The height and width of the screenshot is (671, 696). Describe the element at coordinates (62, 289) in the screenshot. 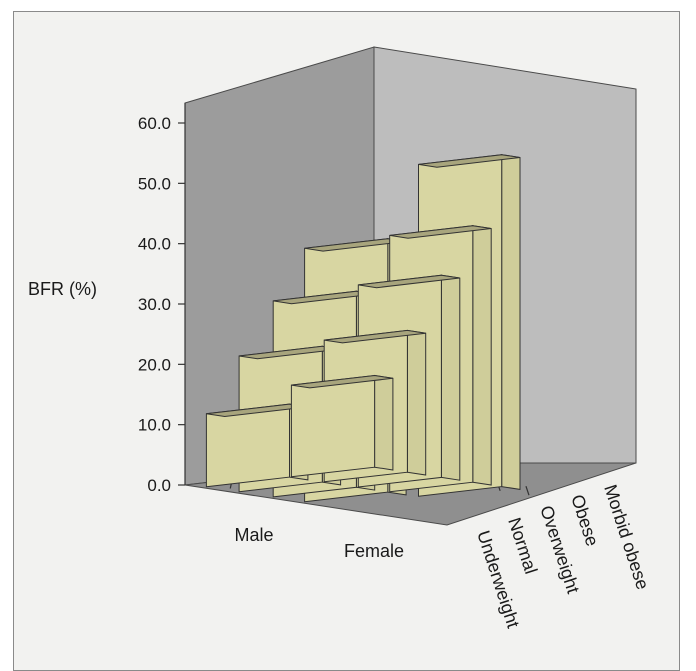

I see `y-axis-title: BFR (%)` at that location.